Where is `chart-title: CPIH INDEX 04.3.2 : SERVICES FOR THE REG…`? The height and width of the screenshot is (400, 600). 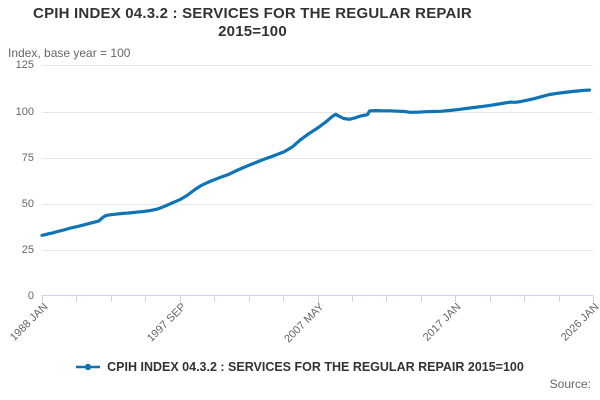
chart-title: CPIH INDEX 04.3.2 : SERVICES FOR THE REG… is located at coordinates (252, 22).